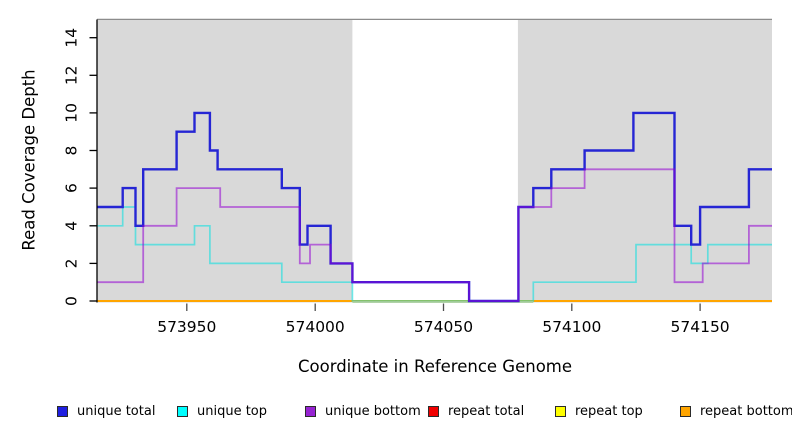 This screenshot has width=792, height=432. What do you see at coordinates (72, 75) in the screenshot?
I see `y-tick-label: 12` at bounding box center [72, 75].